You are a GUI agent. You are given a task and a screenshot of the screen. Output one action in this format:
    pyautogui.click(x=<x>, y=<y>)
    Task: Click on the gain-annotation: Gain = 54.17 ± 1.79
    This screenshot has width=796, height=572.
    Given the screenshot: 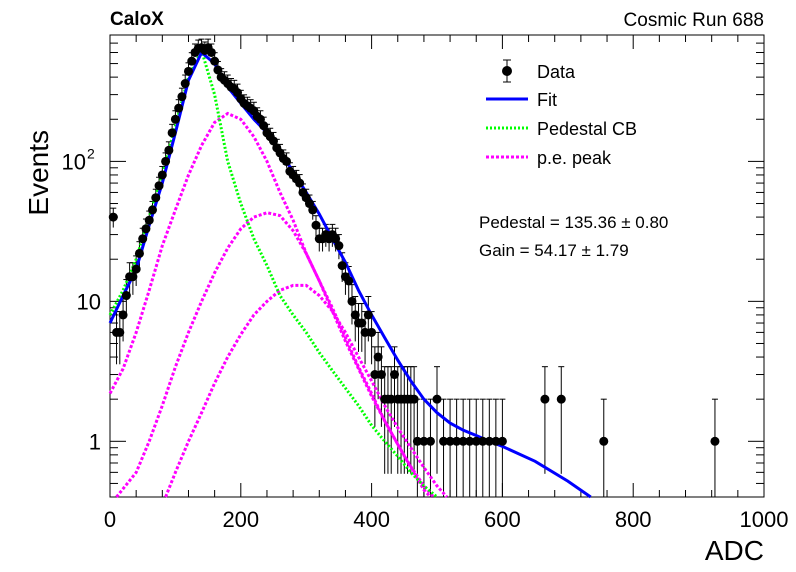 What is the action you would take?
    pyautogui.click(x=554, y=250)
    